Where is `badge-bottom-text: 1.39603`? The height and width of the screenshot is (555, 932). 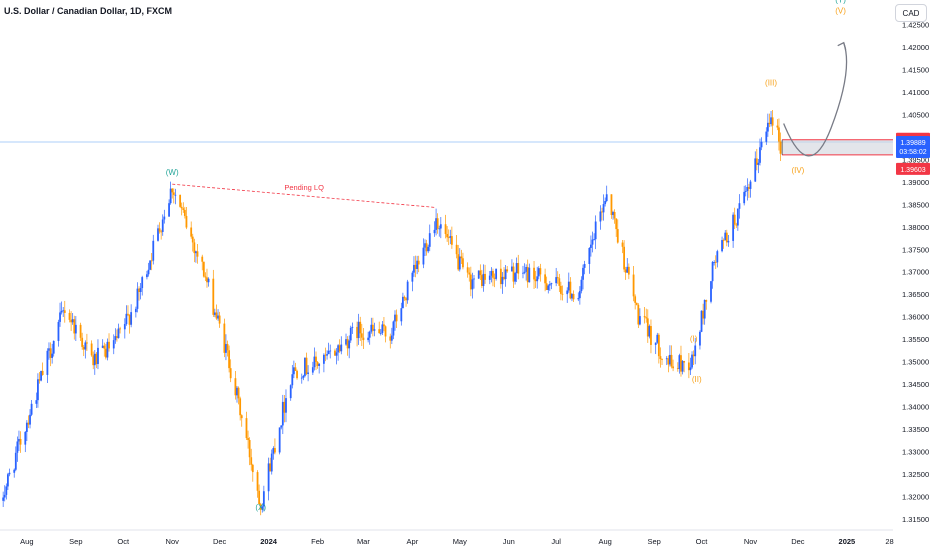
badge-bottom-text: 1.39603 is located at coordinates (912, 170).